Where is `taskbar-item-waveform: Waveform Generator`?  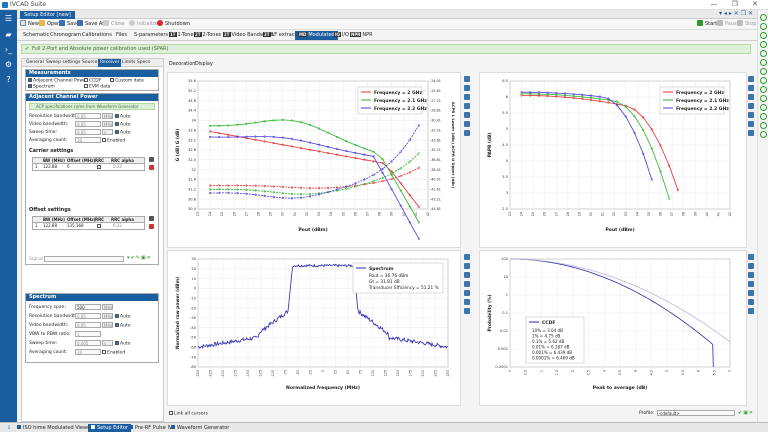 taskbar-item-waveform: Waveform Generator is located at coordinates (200, 428).